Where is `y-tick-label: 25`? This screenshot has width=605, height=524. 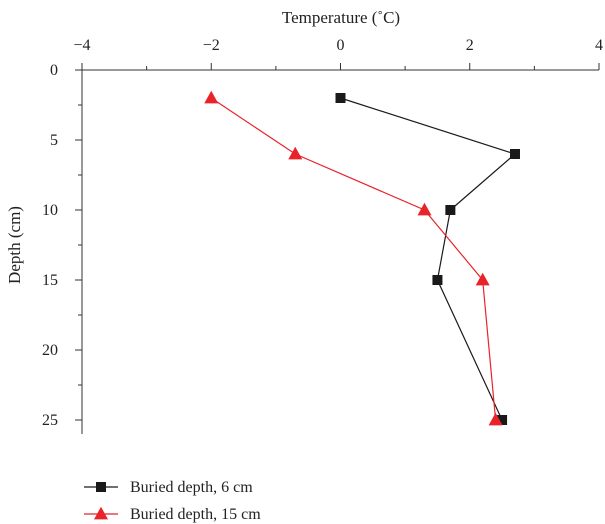 y-tick-label: 25 is located at coordinates (50, 420).